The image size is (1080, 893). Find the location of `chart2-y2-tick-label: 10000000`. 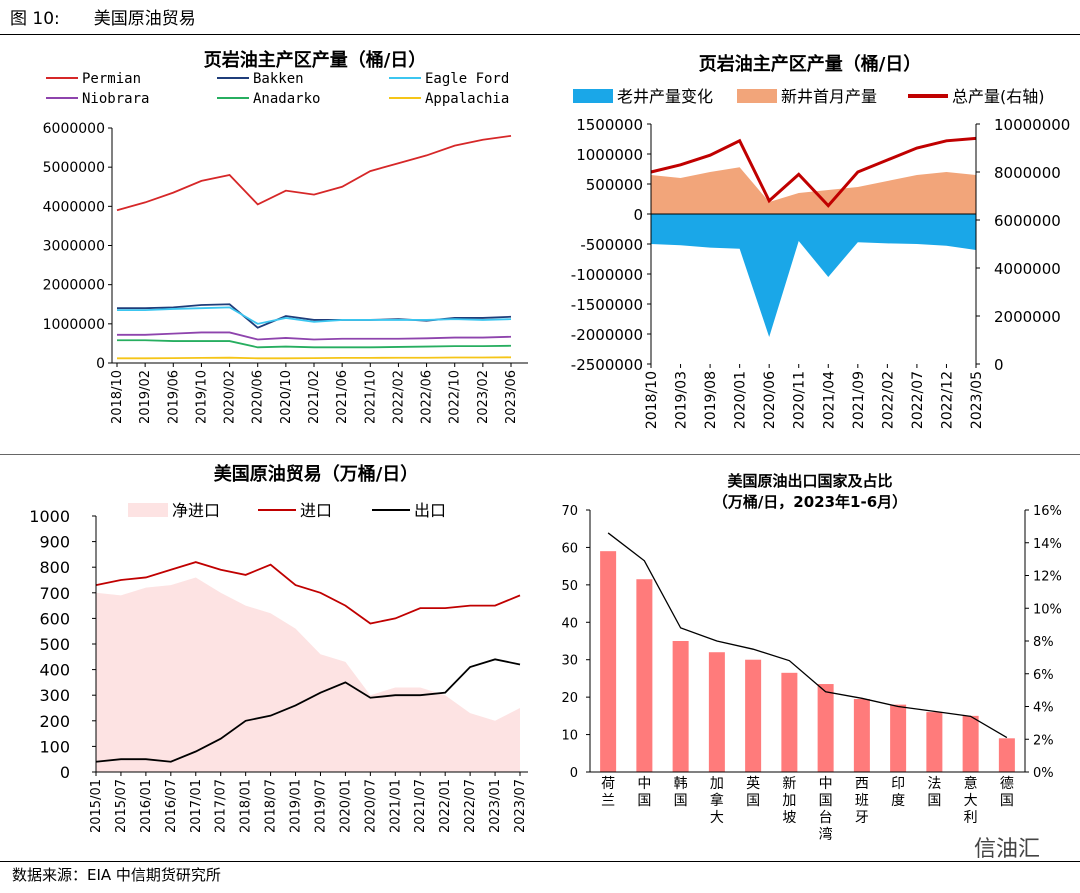

chart2-y2-tick-label: 10000000 is located at coordinates (1032, 125).